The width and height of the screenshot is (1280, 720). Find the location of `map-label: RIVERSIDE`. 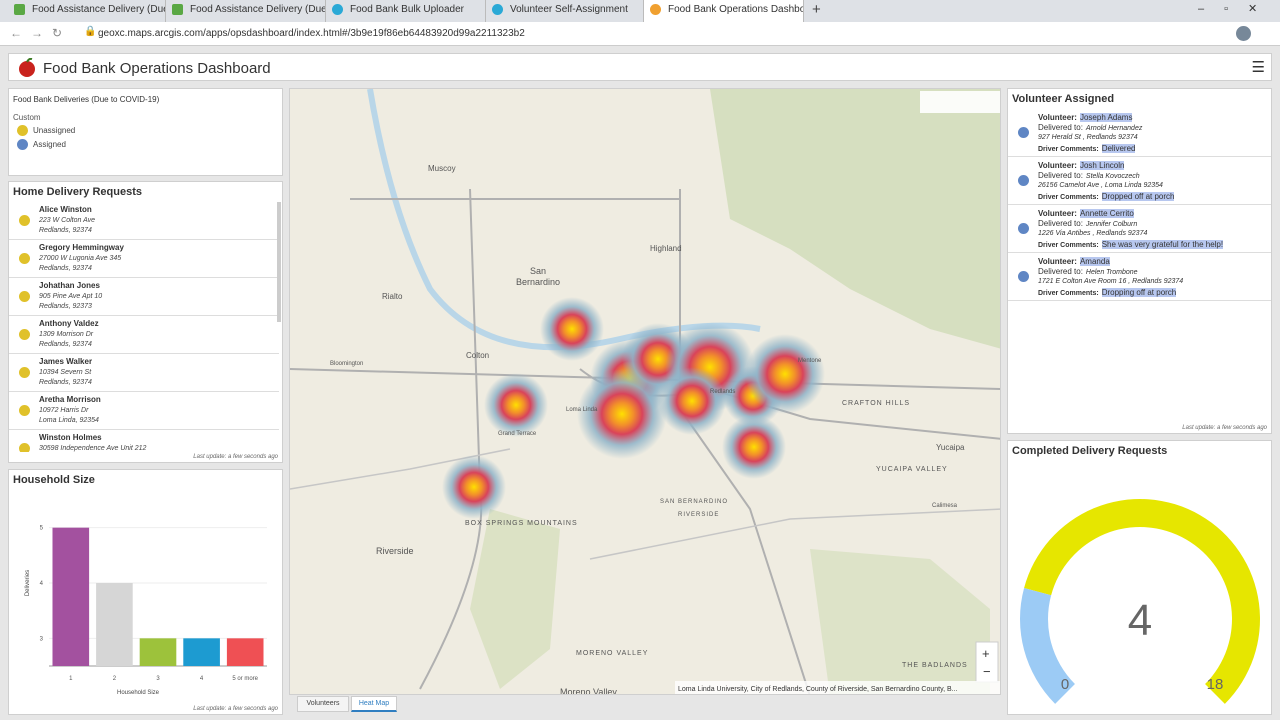

map-label: RIVERSIDE is located at coordinates (698, 515).